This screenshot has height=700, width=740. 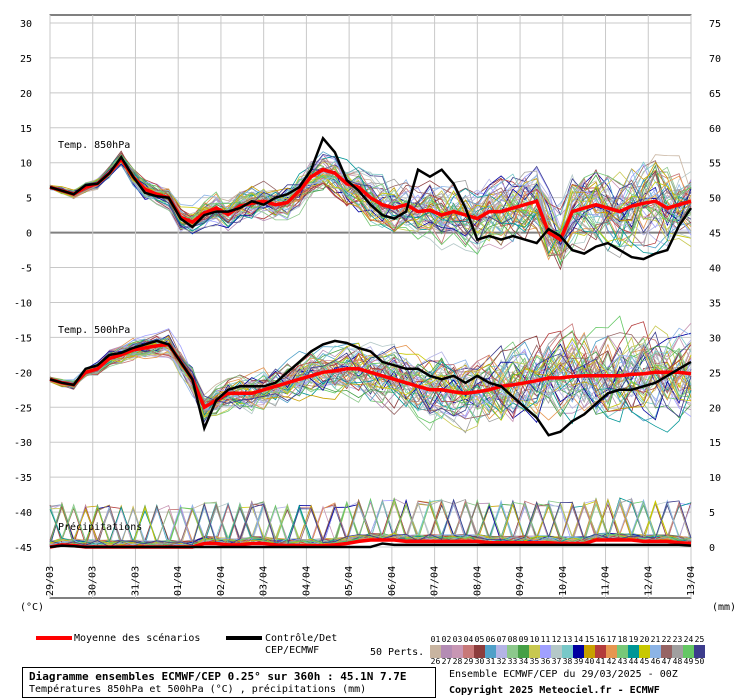 I want to click on member-number: 50, so click(x=699, y=661).